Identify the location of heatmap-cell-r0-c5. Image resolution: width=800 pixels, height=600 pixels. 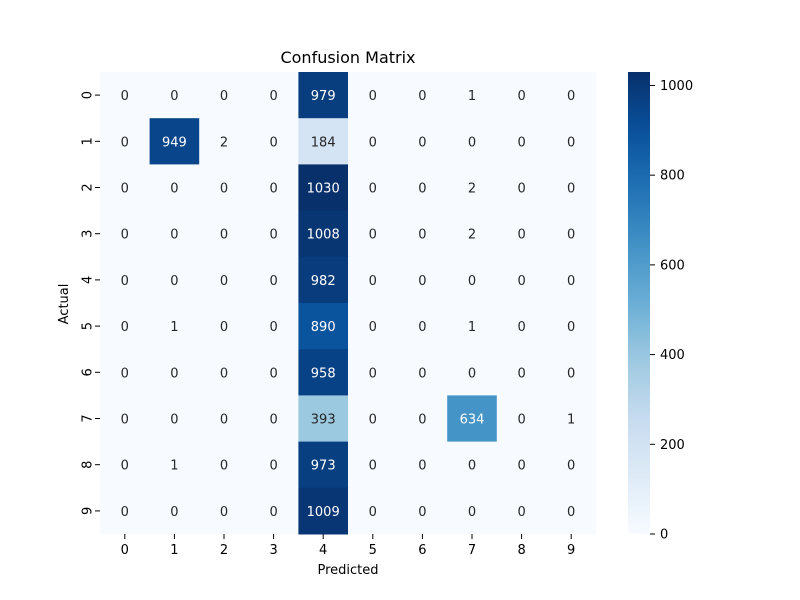
(373, 95).